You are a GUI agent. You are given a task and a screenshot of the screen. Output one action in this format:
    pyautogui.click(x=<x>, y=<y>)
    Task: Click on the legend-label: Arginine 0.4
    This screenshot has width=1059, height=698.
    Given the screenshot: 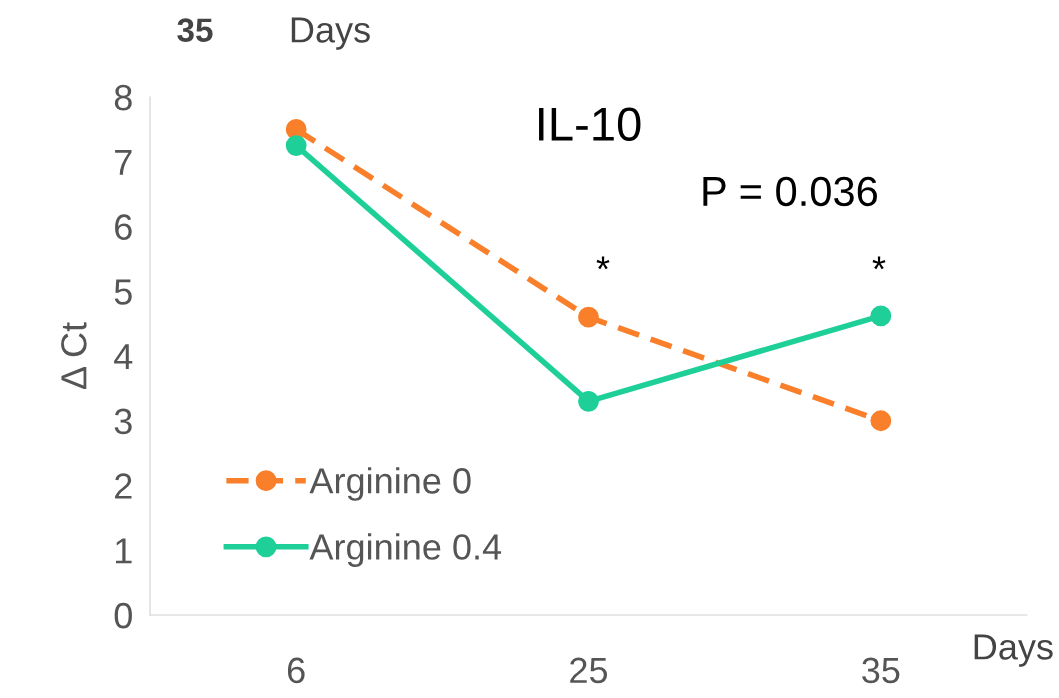 What is the action you would take?
    pyautogui.click(x=405, y=550)
    